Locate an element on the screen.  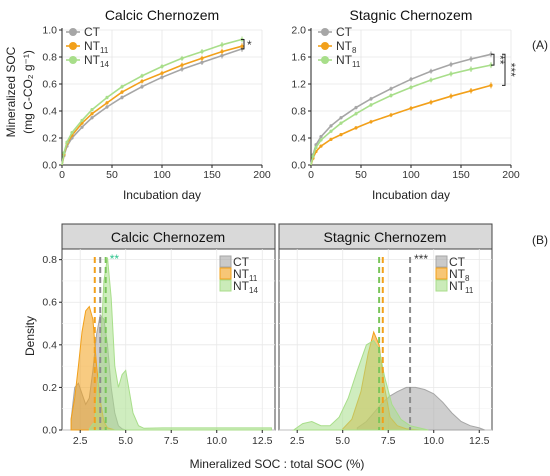
chart-title: Stagnic Chernozem is located at coordinates (411, 15).